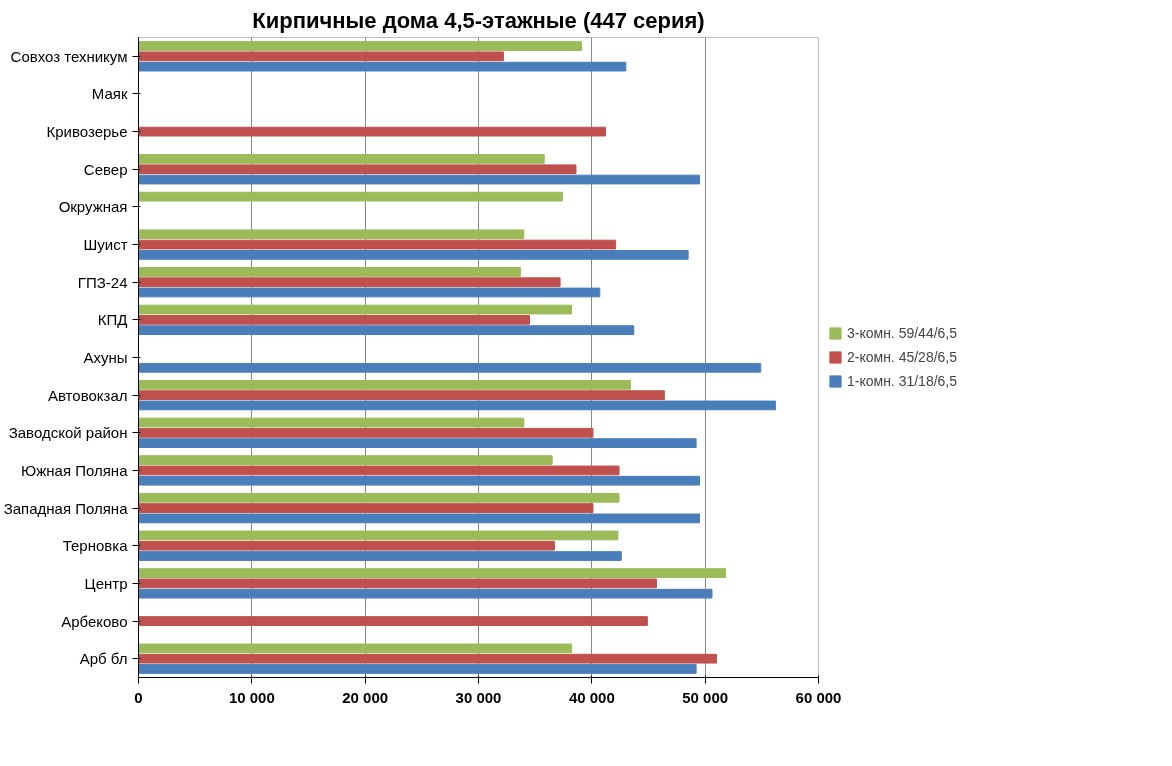 Image resolution: width=1172 pixels, height=766 pixels. What do you see at coordinates (902, 381) in the screenshot?
I see `legend-label: 1-комн. 31/18/6,5` at bounding box center [902, 381].